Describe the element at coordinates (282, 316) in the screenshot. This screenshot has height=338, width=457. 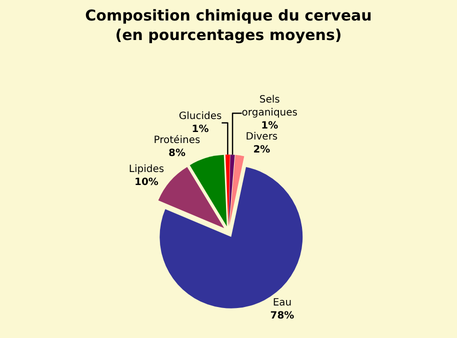
I see `data-label: 78%` at that location.